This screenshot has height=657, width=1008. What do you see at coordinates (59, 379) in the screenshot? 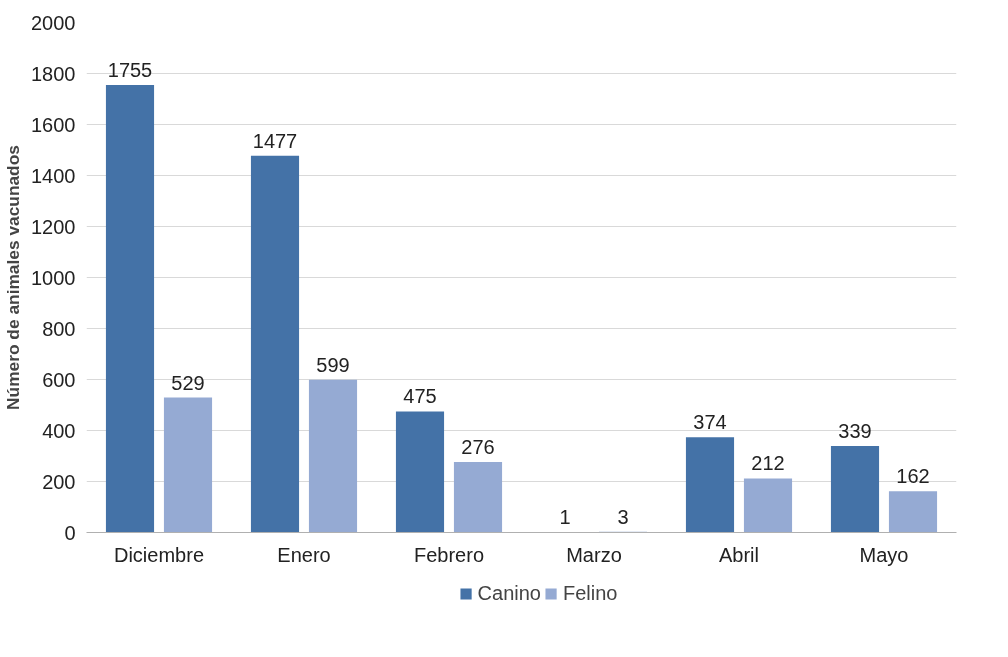
I see `y-tick-label: 600` at bounding box center [59, 379].